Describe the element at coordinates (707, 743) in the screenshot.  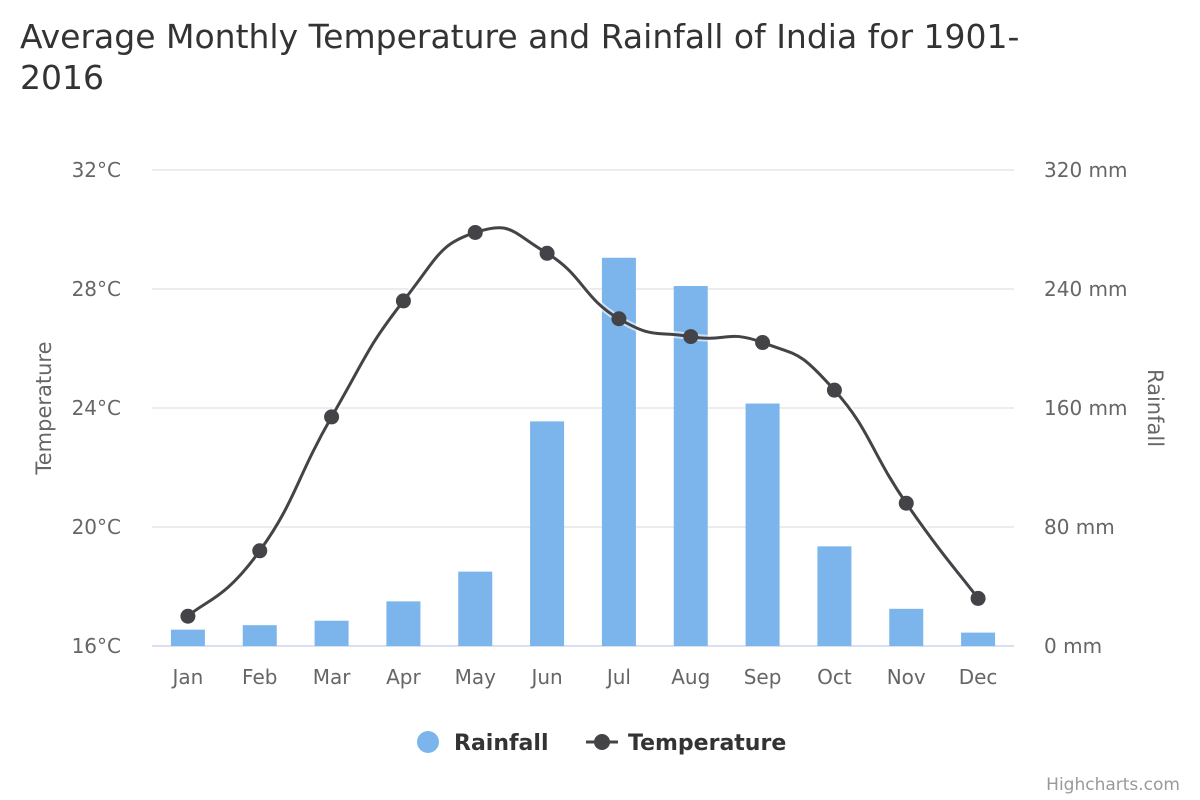
I see `legend-label-temperature: Temperature` at that location.